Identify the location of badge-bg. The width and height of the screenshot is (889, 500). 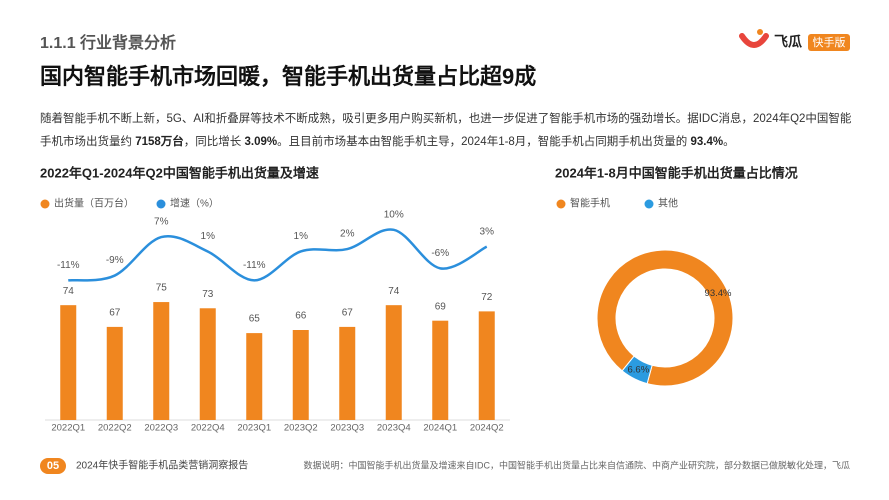
(829, 42).